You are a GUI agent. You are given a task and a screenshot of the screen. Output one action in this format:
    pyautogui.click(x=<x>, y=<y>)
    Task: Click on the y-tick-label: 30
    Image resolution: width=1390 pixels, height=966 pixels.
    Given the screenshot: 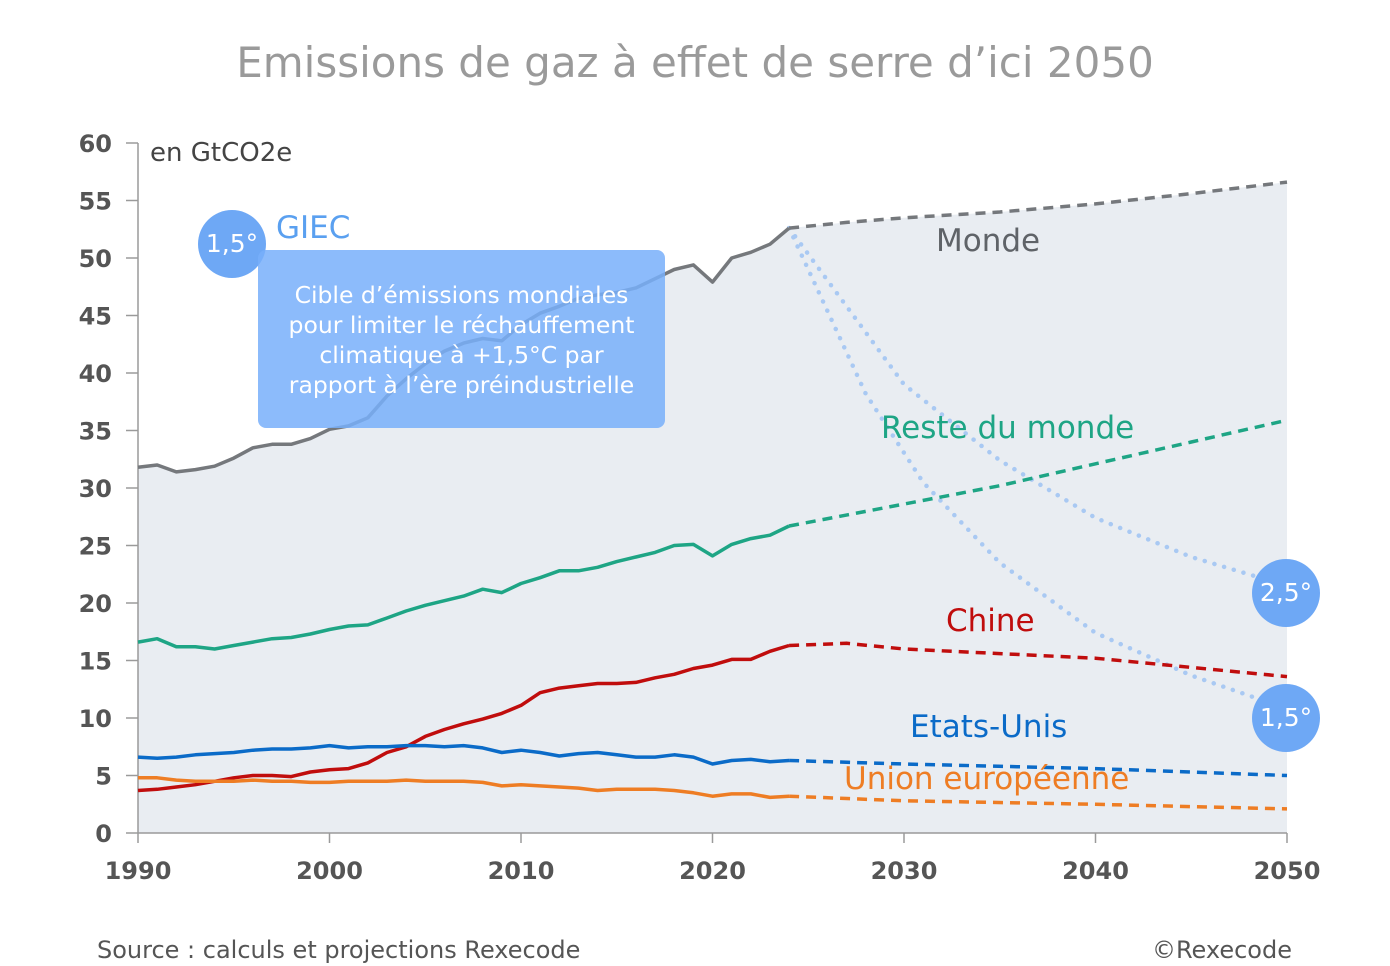 What is the action you would take?
    pyautogui.click(x=95, y=489)
    